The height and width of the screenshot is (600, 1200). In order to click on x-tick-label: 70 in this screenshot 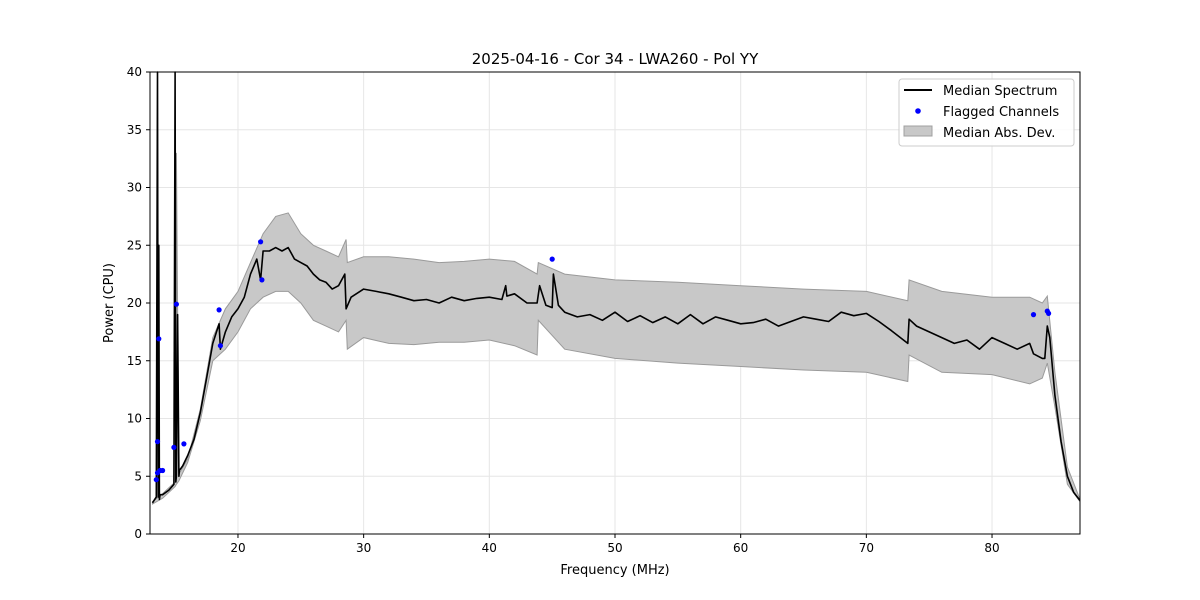, I will do `click(866, 548)`.